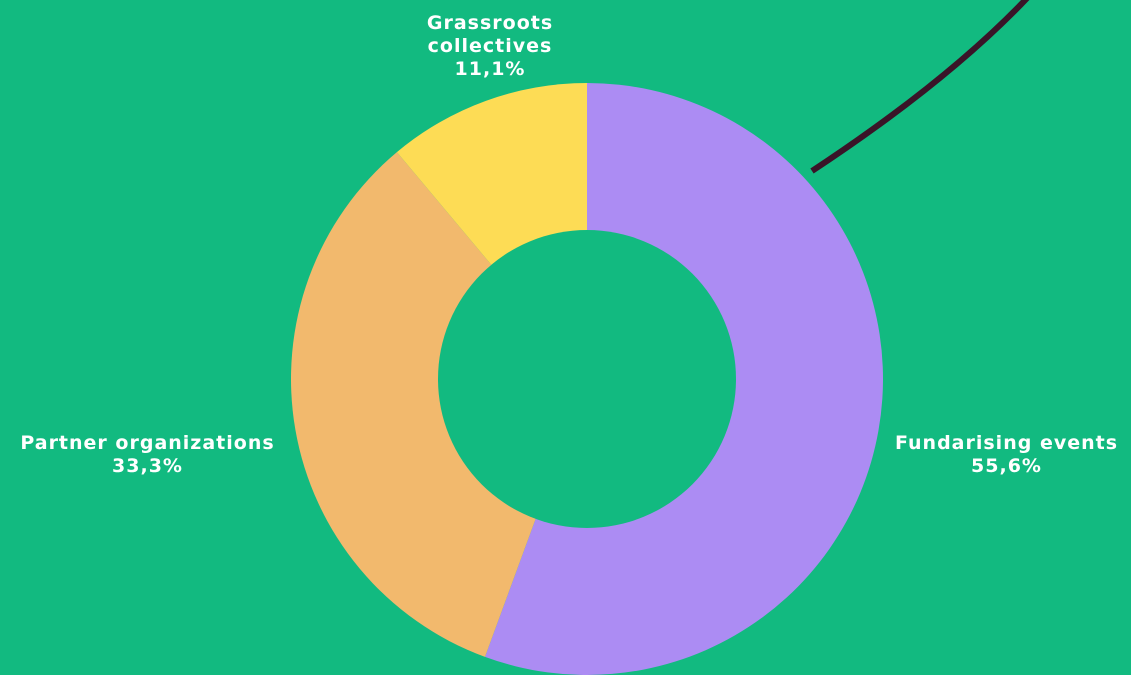  Describe the element at coordinates (490, 23) in the screenshot. I see `grassroots-label-line1: Grassroots` at that location.